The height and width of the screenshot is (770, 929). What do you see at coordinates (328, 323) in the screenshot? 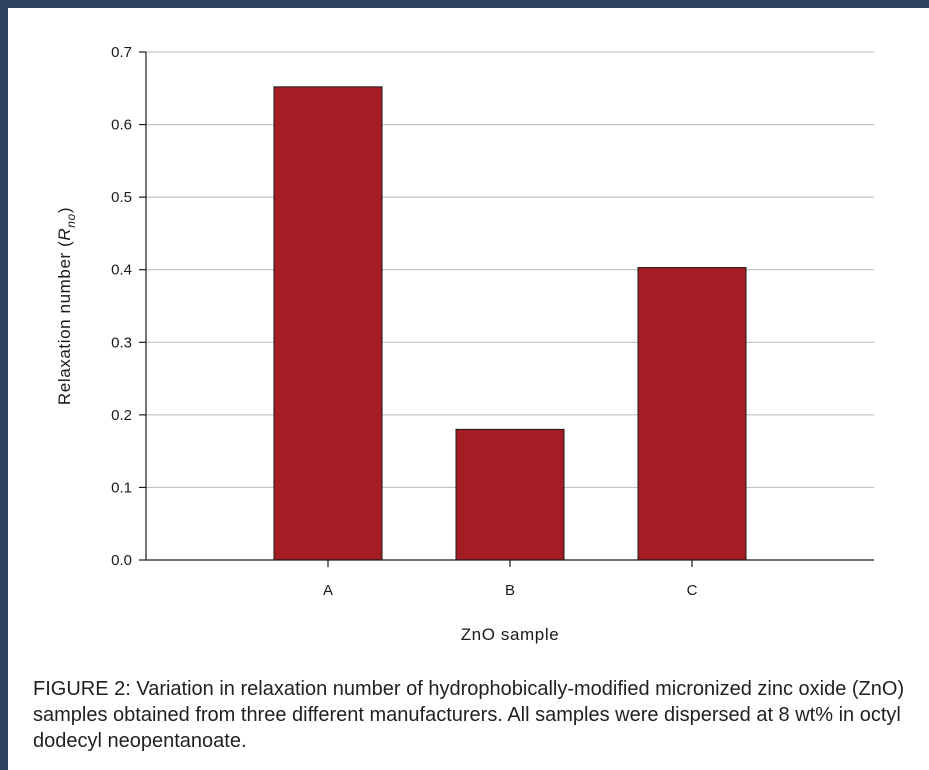
I see `bar-A` at bounding box center [328, 323].